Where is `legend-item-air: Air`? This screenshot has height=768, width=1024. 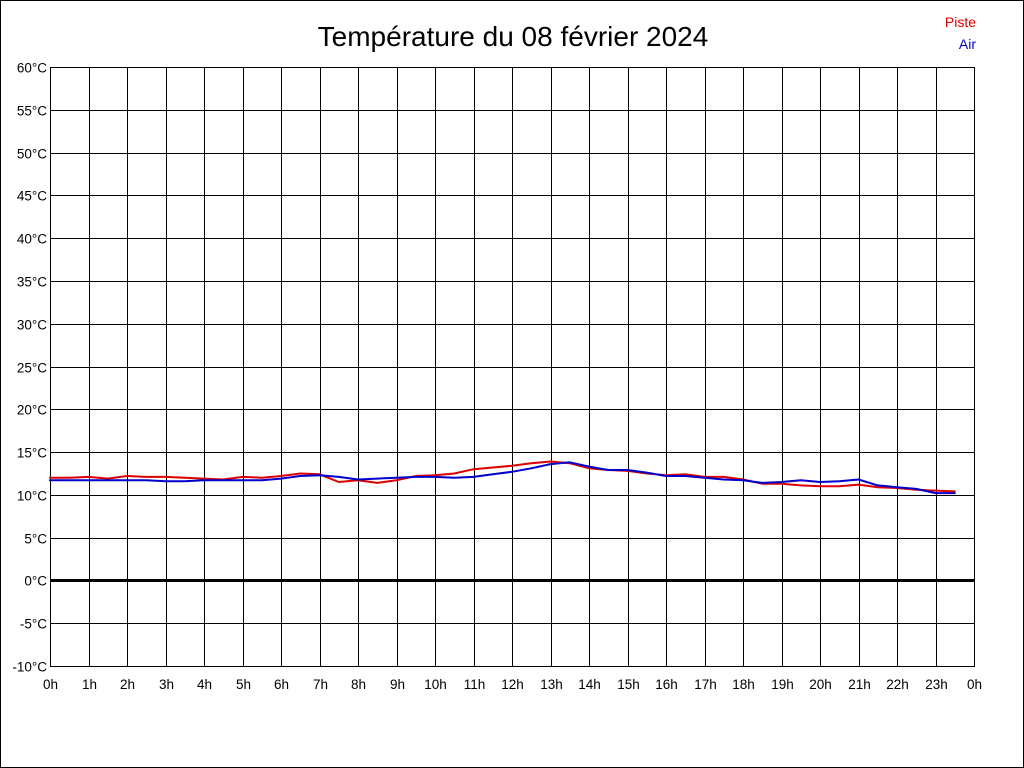 legend-item-air: Air is located at coordinates (967, 44).